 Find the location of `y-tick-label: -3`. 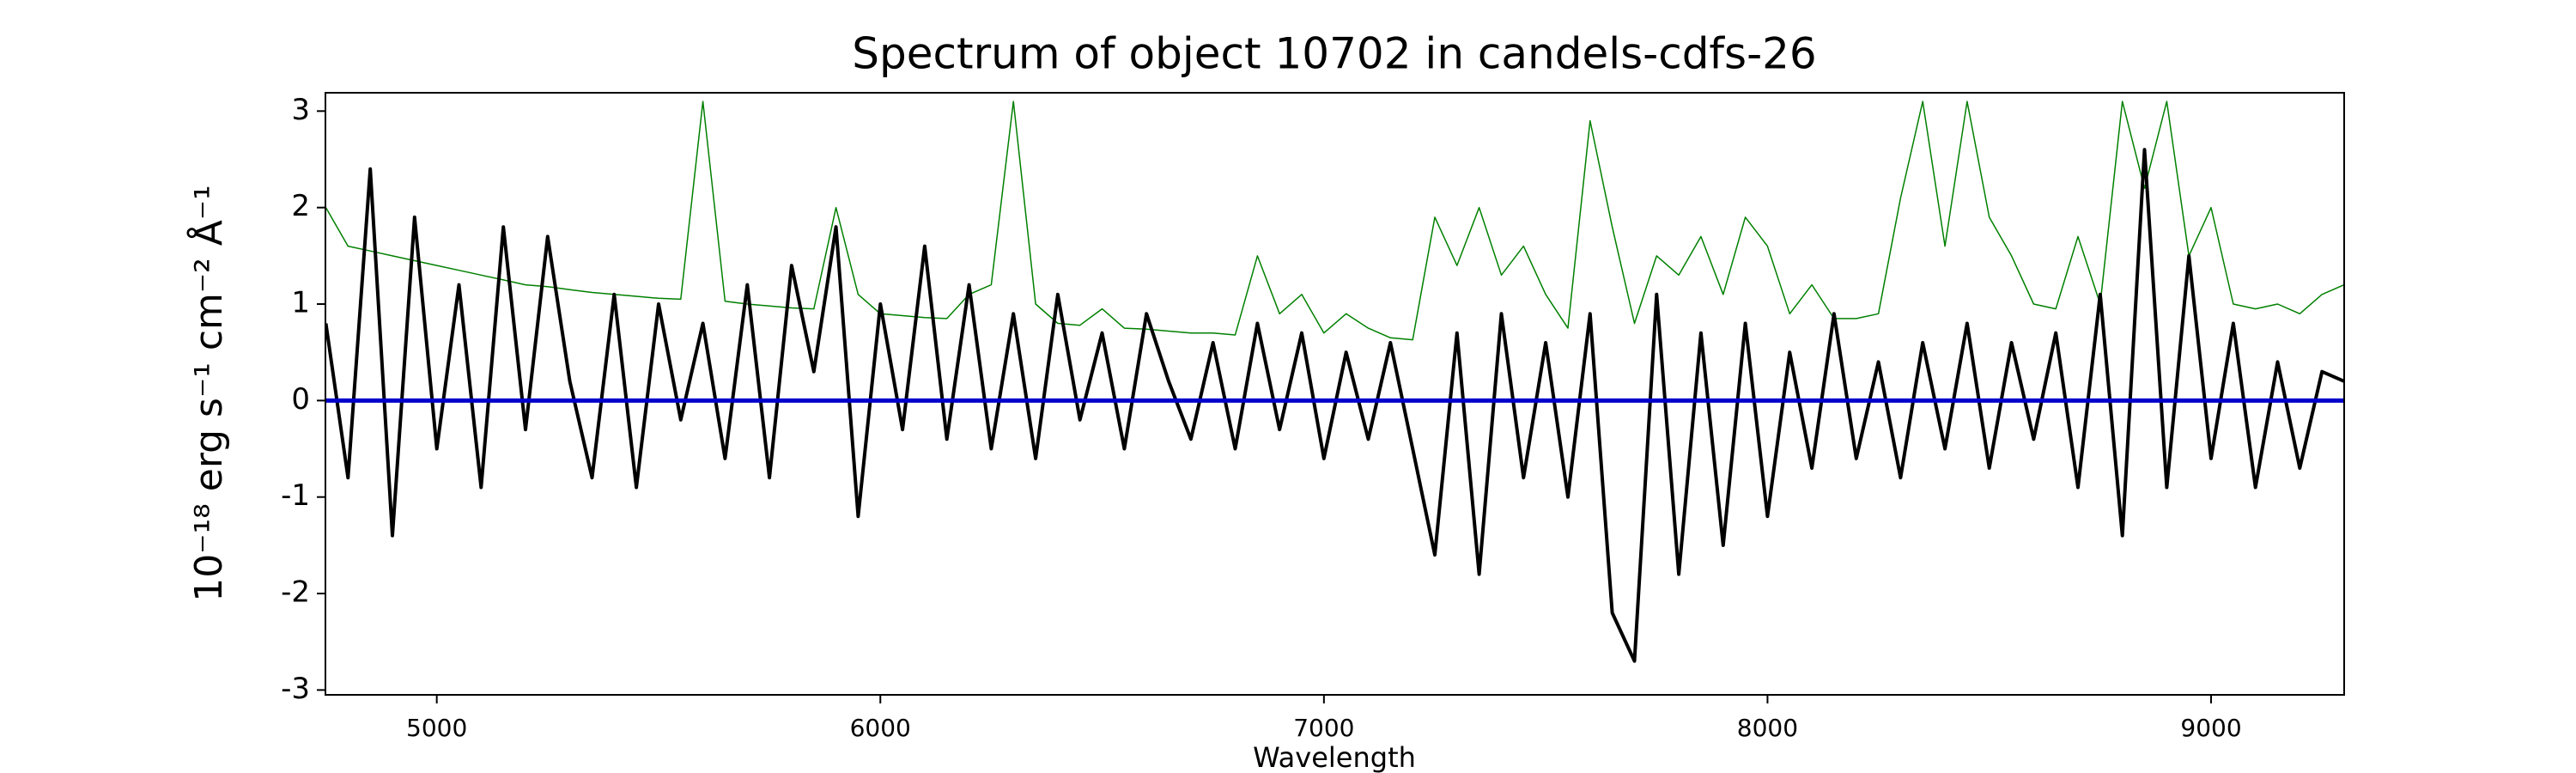

y-tick-label: -3 is located at coordinates (295, 689).